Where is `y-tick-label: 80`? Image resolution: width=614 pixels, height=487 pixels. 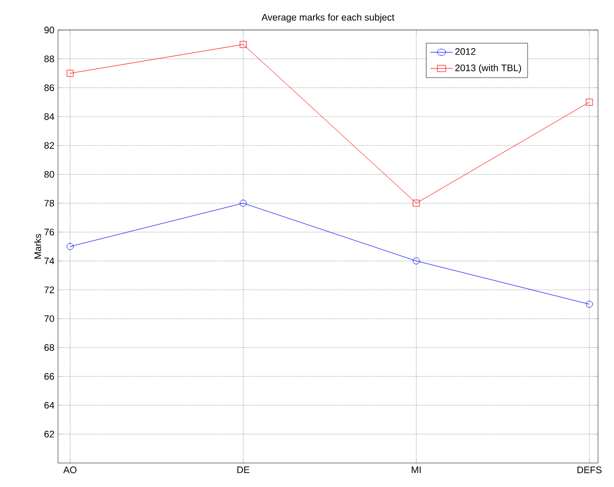
y-tick-label: 80 is located at coordinates (49, 174).